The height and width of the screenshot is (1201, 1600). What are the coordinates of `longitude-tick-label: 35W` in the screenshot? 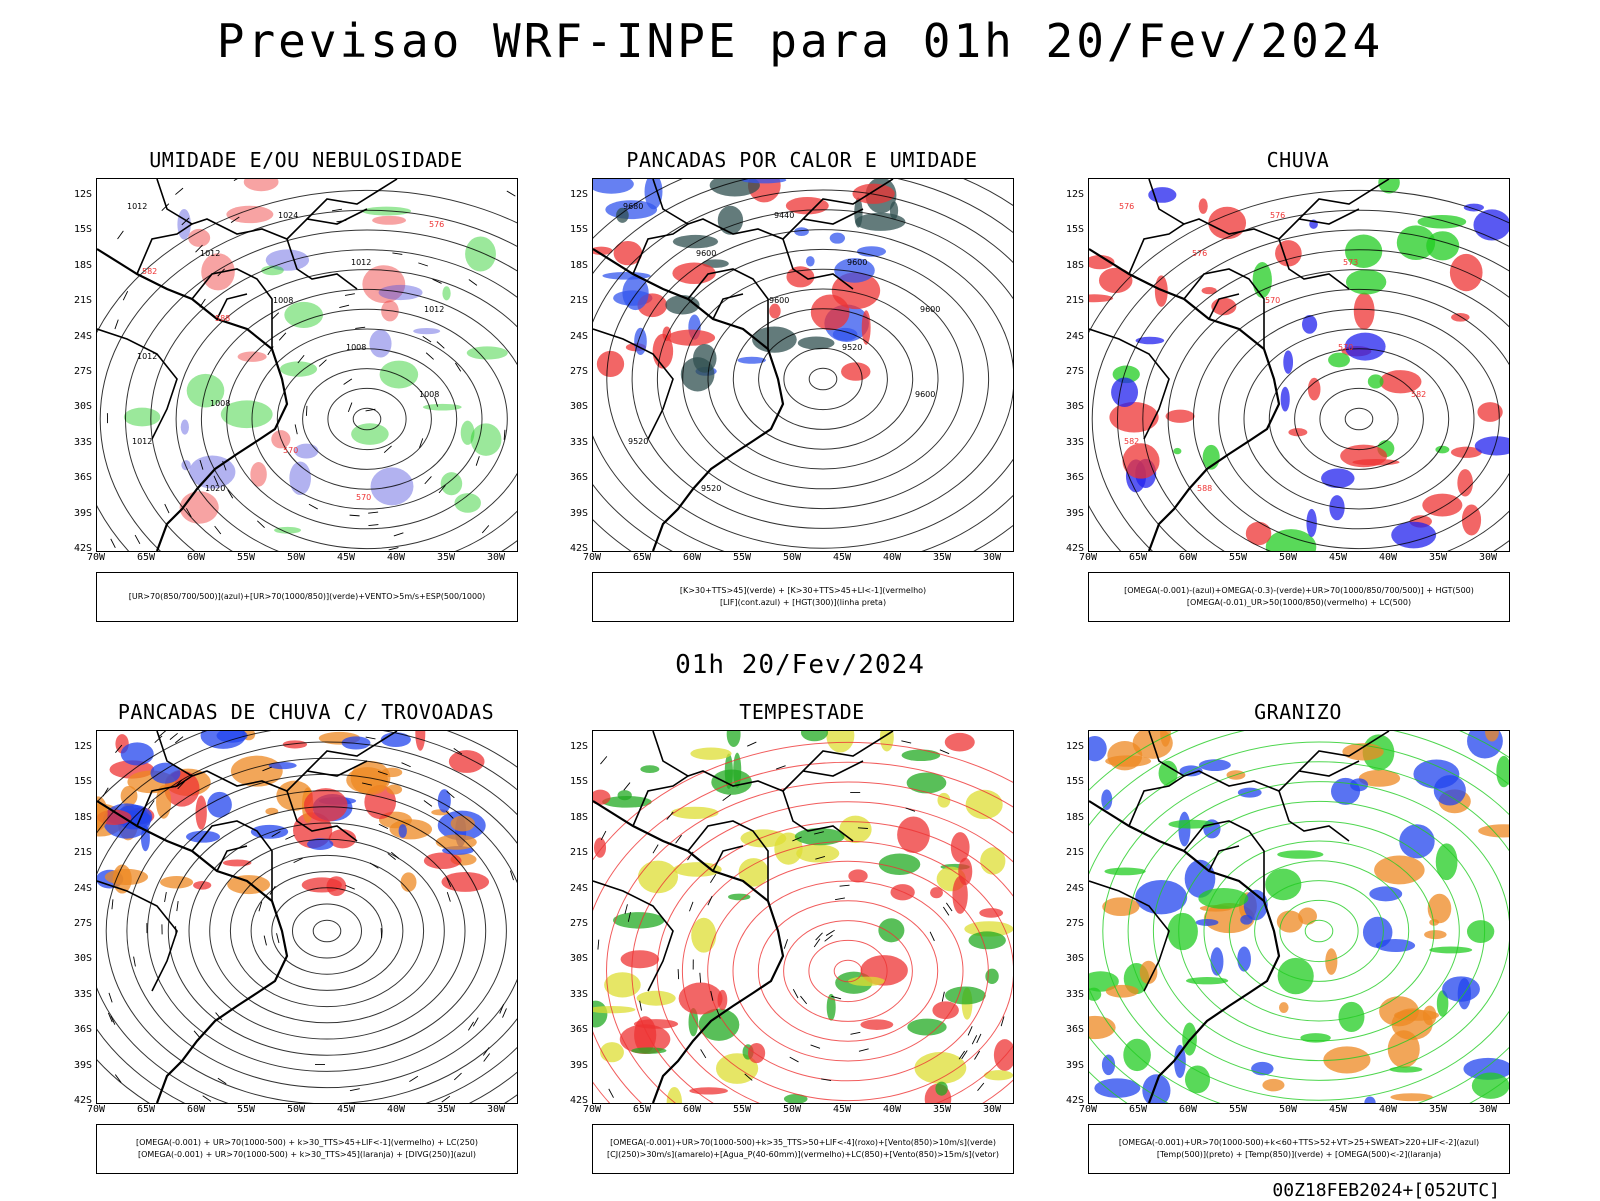 It's located at (1438, 557).